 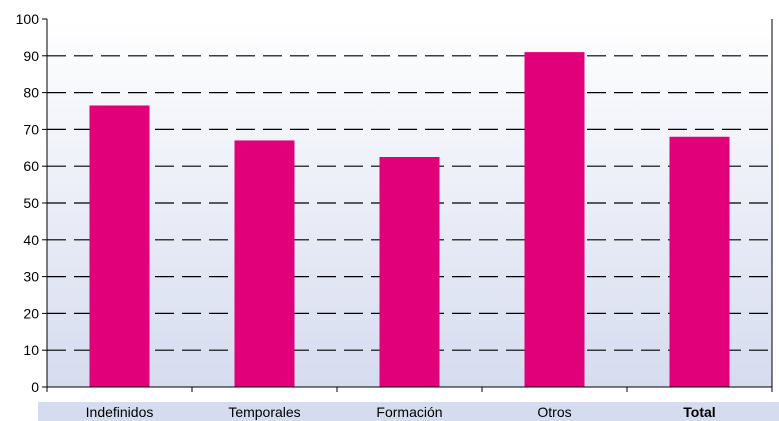 What do you see at coordinates (264, 412) in the screenshot?
I see `category-label: Temporales` at bounding box center [264, 412].